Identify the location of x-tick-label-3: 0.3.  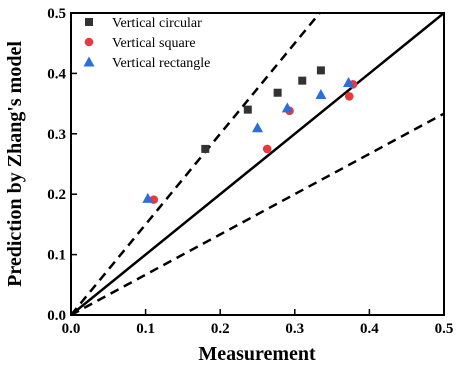
(294, 329).